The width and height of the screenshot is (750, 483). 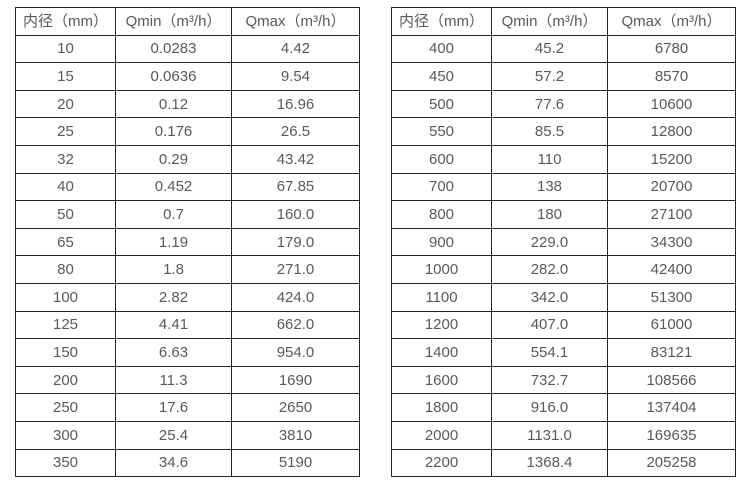 I want to click on table-cell: 1100, so click(x=441, y=297).